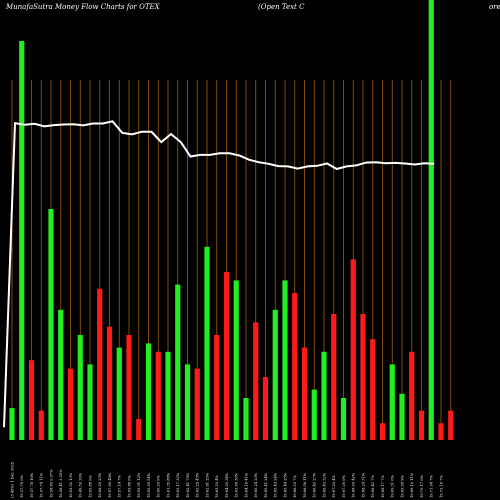 This screenshot has width=500, height=500. What do you see at coordinates (217, 486) in the screenshot?
I see `x-tick-label: 19:63.20 4%` at bounding box center [217, 486].